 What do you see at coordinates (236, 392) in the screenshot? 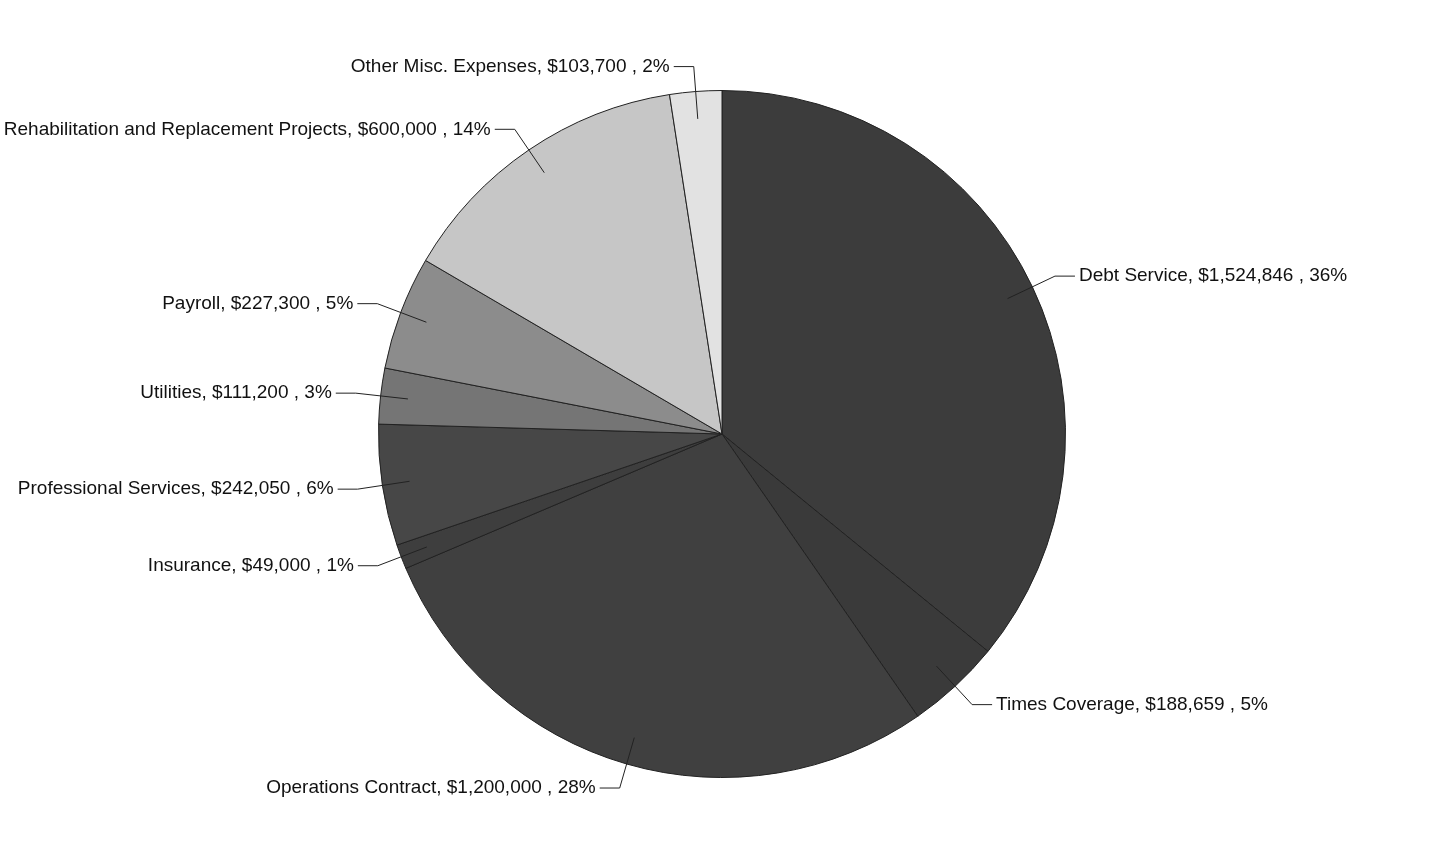
I see `slice-label: Utilities, $111,200 , 3%` at bounding box center [236, 392].